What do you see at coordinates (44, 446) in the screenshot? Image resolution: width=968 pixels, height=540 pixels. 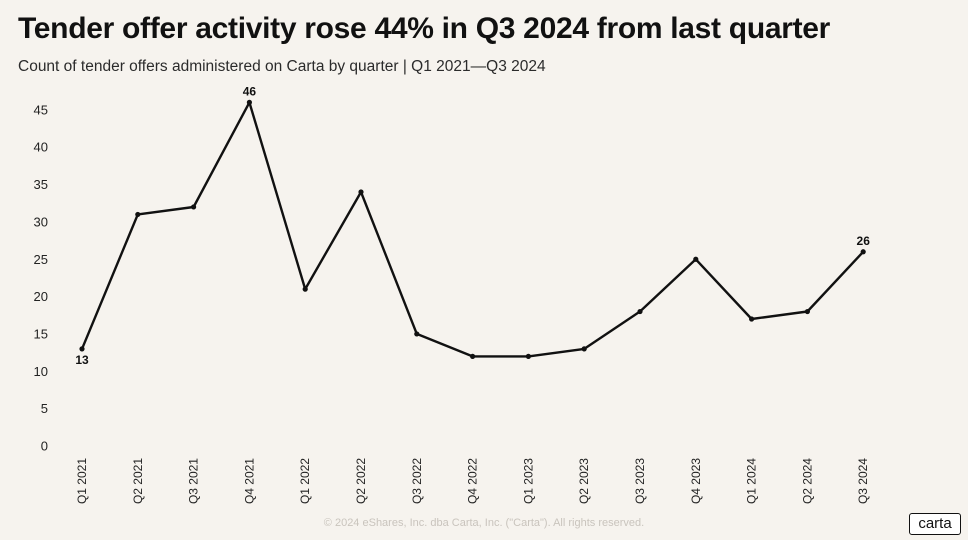 I see `y-tick-label: 0` at bounding box center [44, 446].